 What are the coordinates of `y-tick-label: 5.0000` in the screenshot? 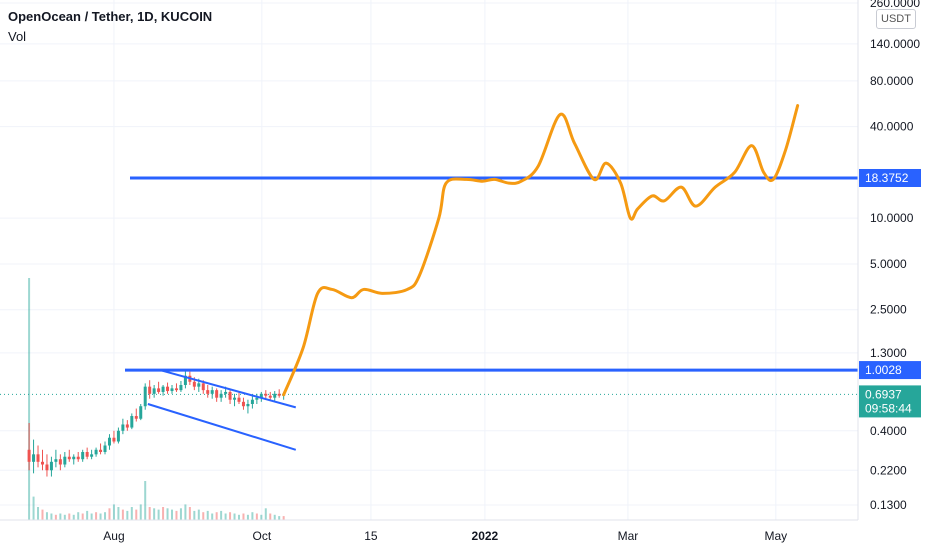 It's located at (888, 264).